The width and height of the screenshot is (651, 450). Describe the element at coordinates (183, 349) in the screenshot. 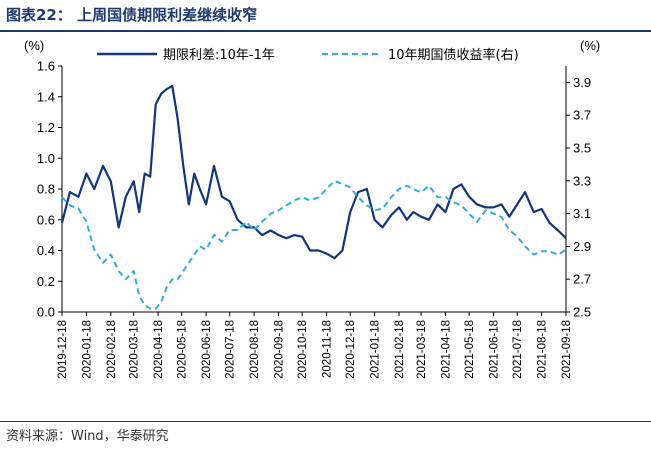

I see `x-axis-tick-label: 2020-05-18` at that location.